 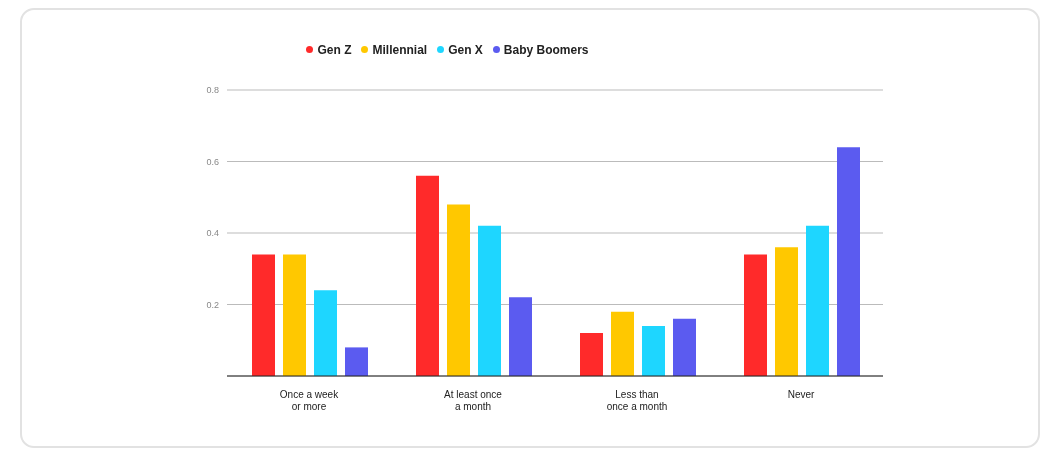 What do you see at coordinates (212, 90) in the screenshot?
I see `y-tick-label: 0.8` at bounding box center [212, 90].